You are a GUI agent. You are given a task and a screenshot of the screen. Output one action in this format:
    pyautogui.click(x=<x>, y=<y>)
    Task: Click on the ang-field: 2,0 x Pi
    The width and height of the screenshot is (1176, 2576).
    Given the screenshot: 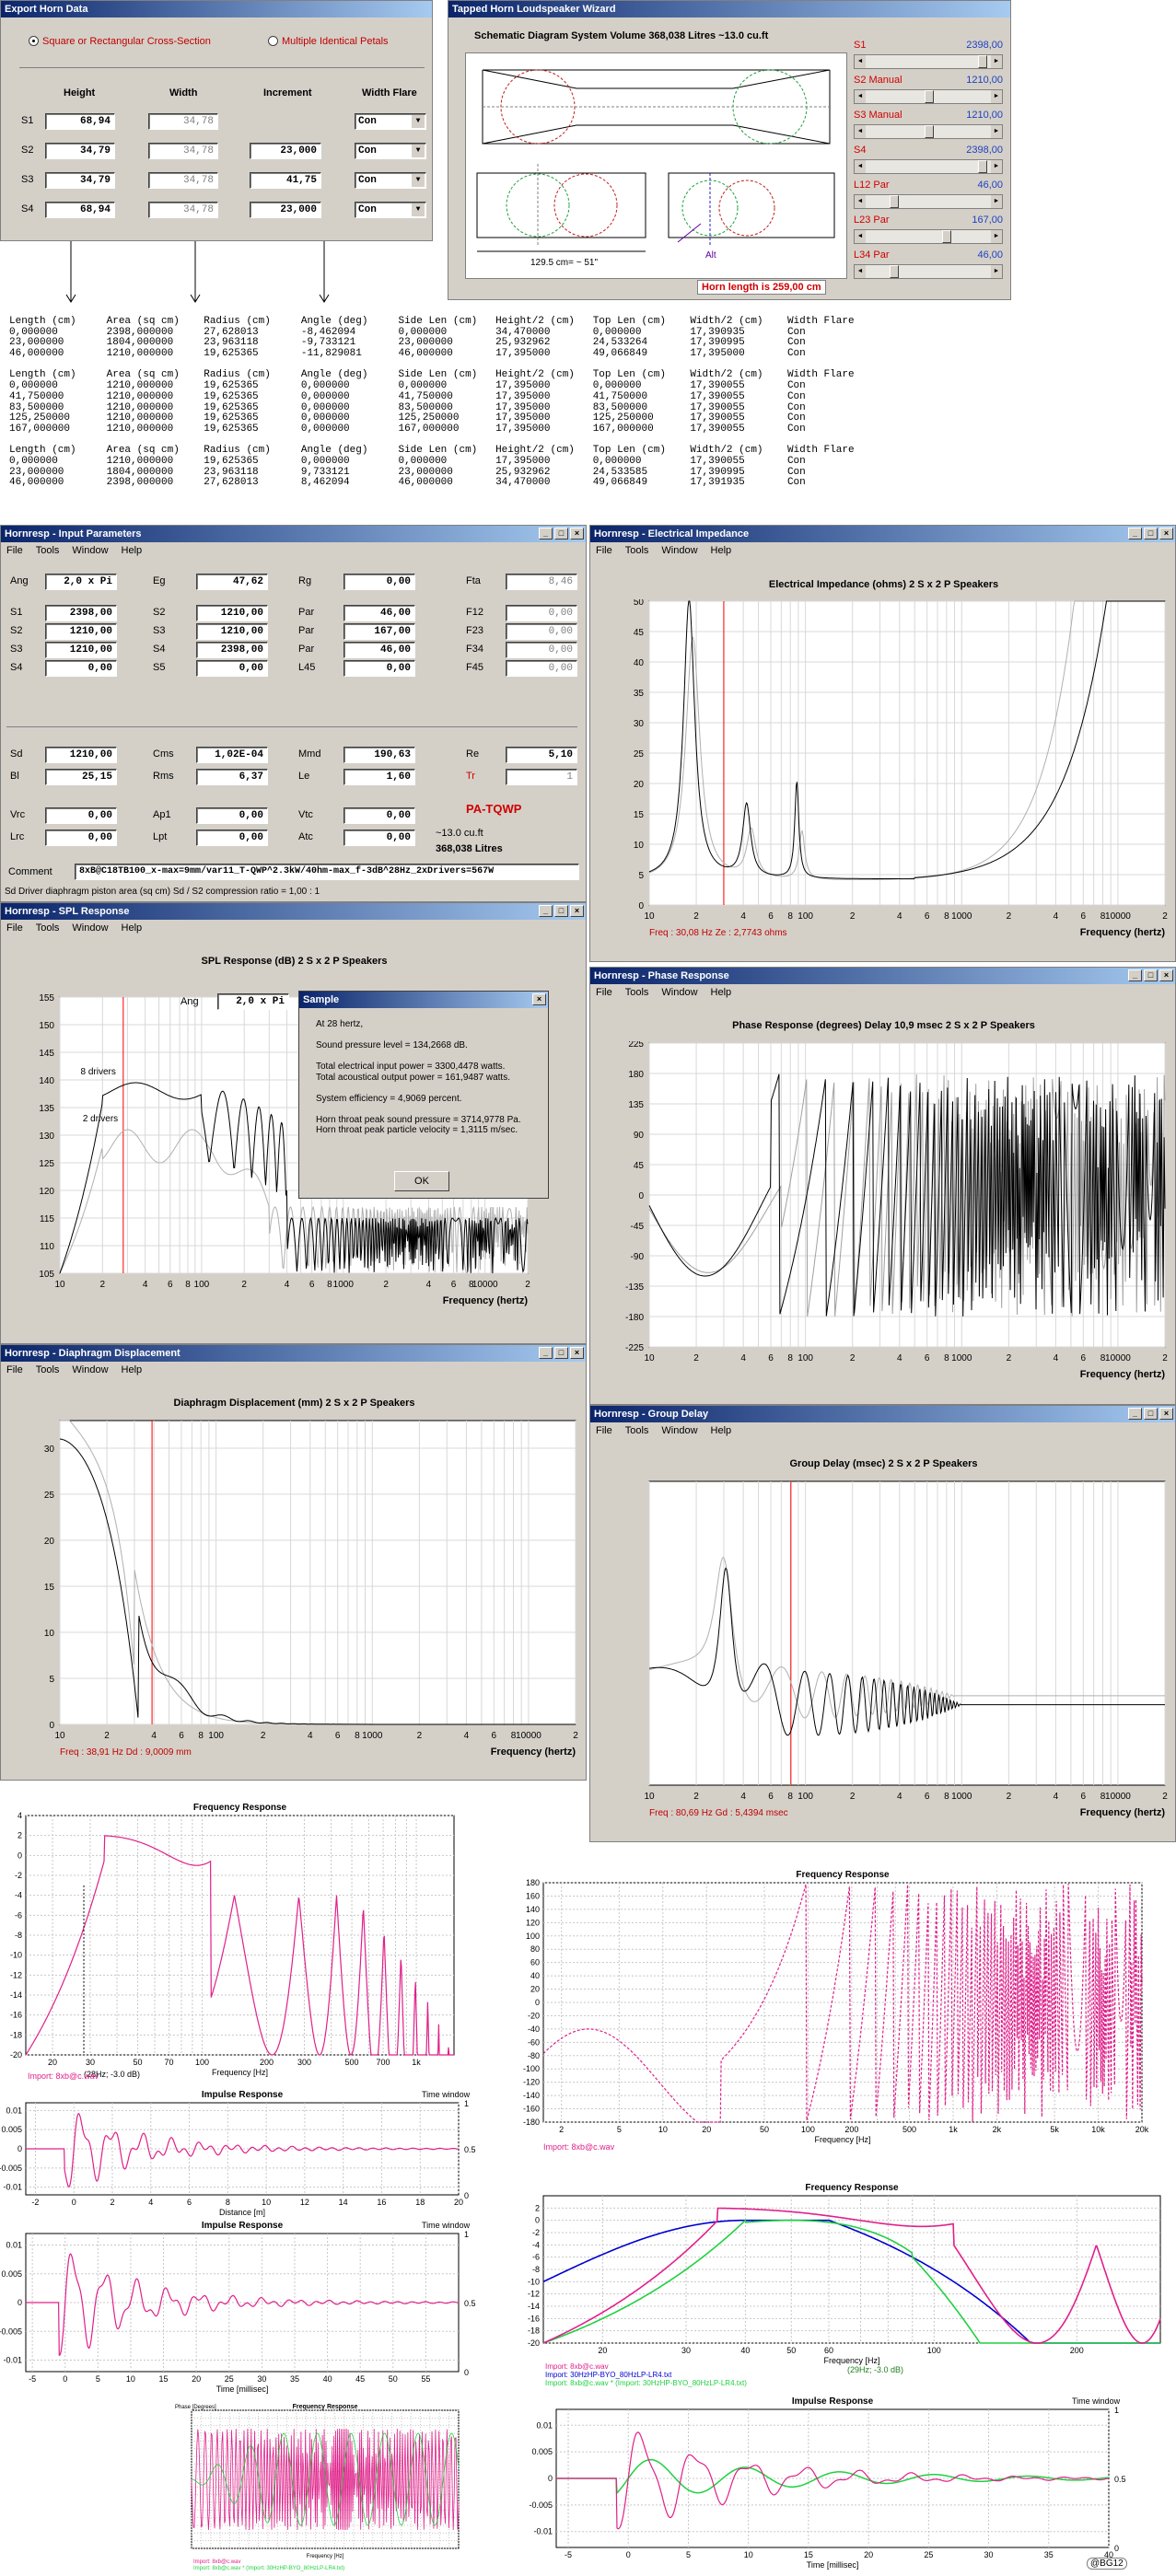 What is the action you would take?
    pyautogui.click(x=253, y=1001)
    